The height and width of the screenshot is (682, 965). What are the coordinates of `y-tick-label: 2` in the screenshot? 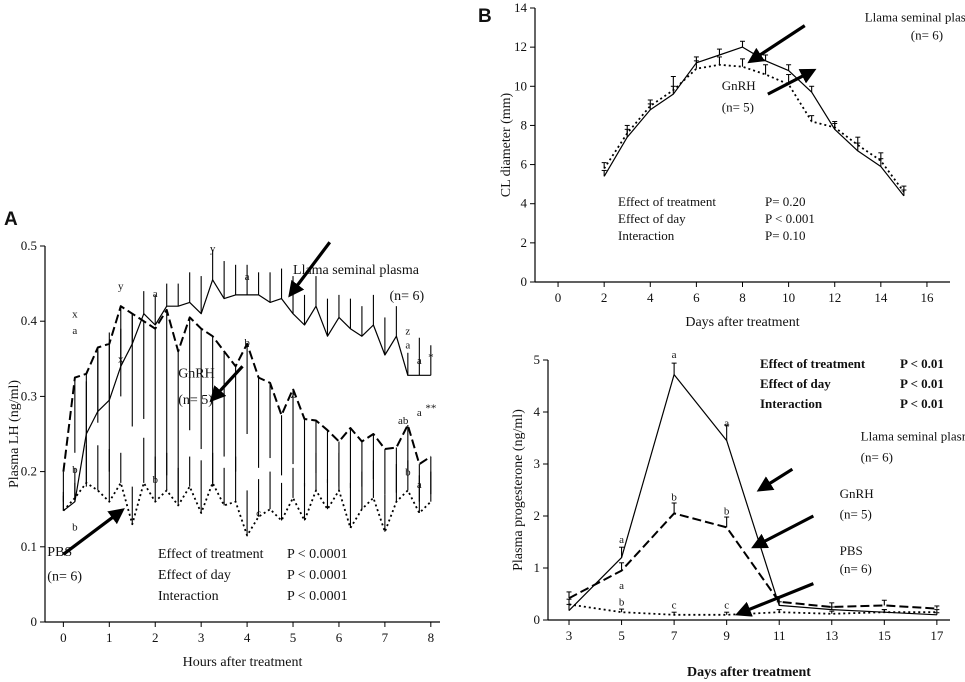 It's located at (524, 242).